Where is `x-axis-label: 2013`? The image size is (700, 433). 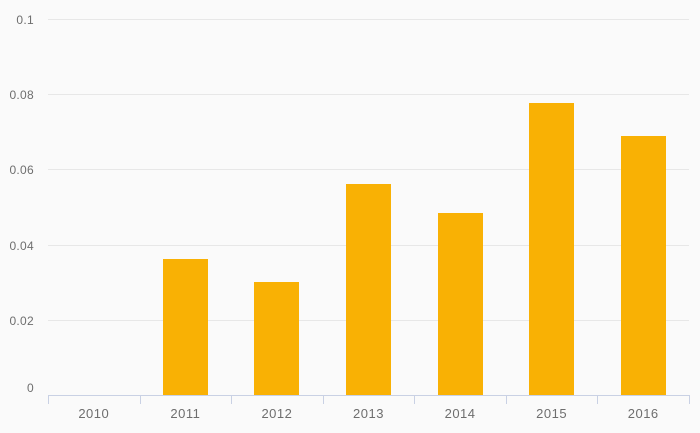
x-axis-label: 2013 is located at coordinates (368, 413).